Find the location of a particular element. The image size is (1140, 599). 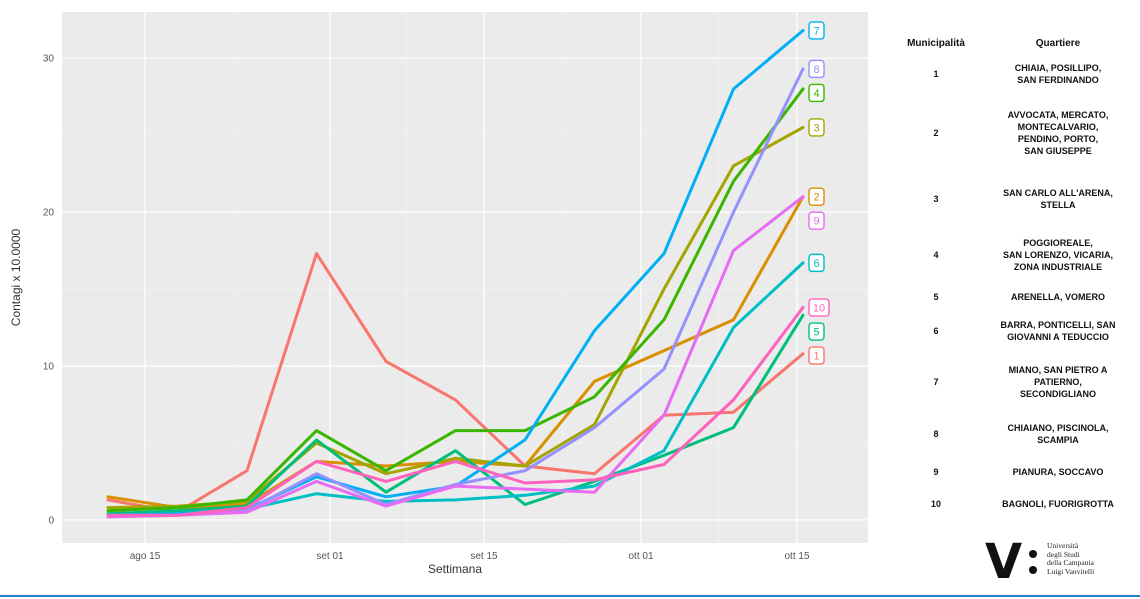

x-tick-label: set 15 is located at coordinates (484, 556).